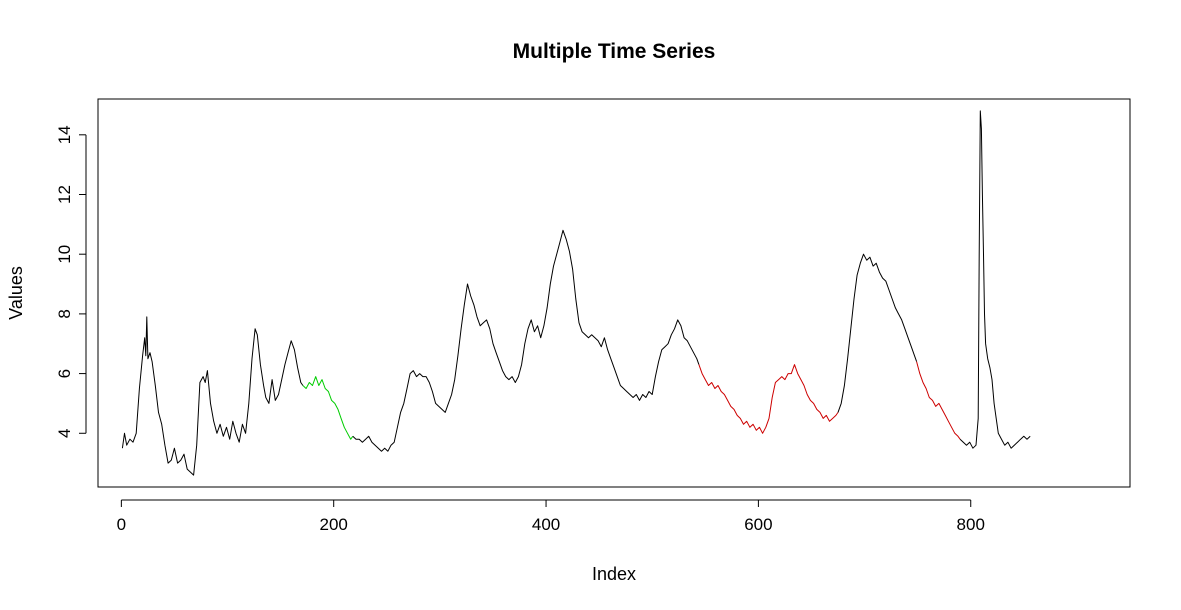 The height and width of the screenshot is (610, 1181). Describe the element at coordinates (71, 281) in the screenshot. I see `y-axis: 4 6 8 10 12 14` at that location.